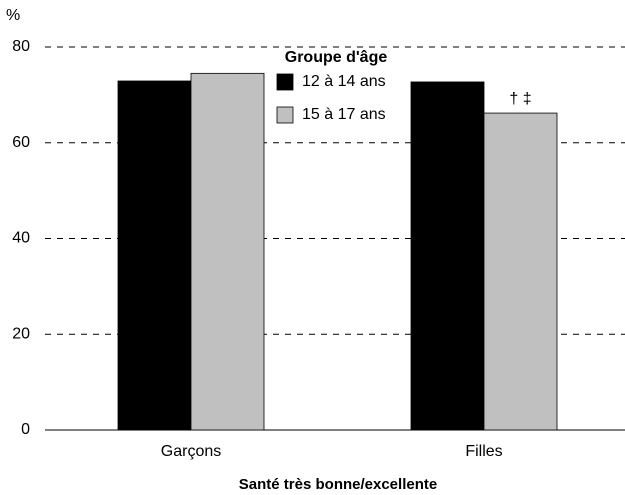  Describe the element at coordinates (21, 142) in the screenshot. I see `y-tick-label: 60` at that location.